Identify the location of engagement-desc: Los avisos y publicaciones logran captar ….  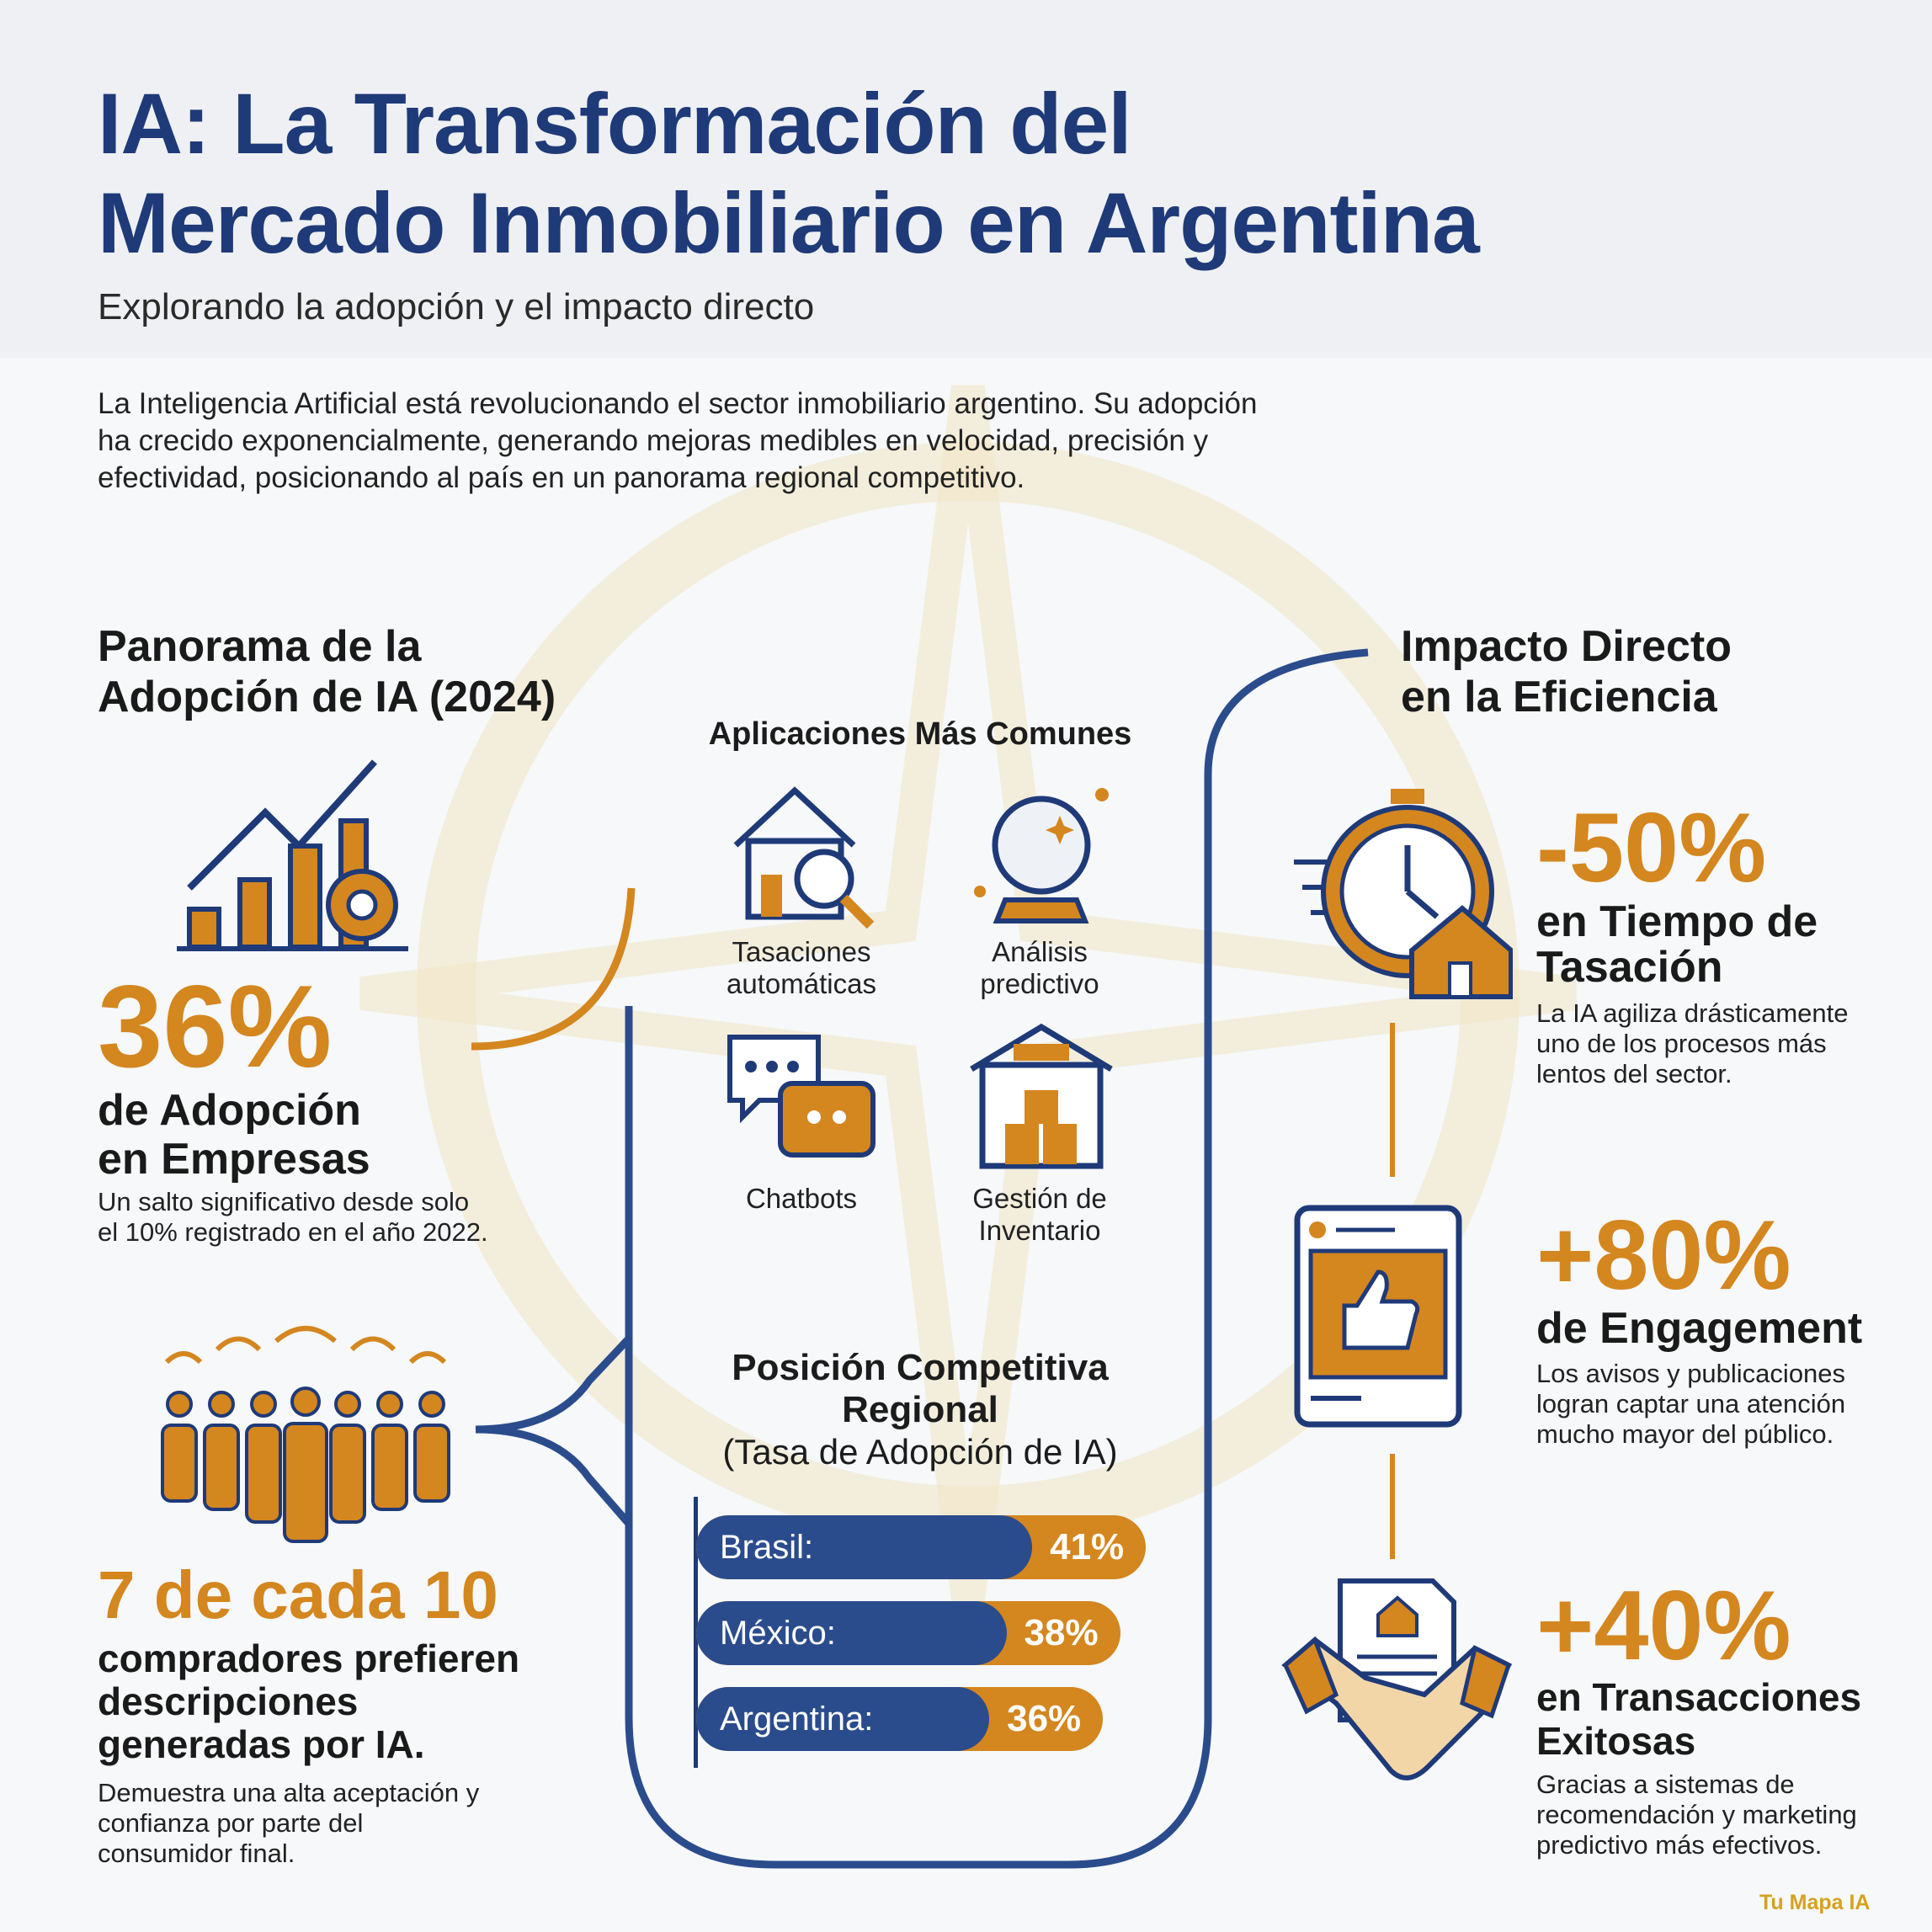
(1691, 1404).